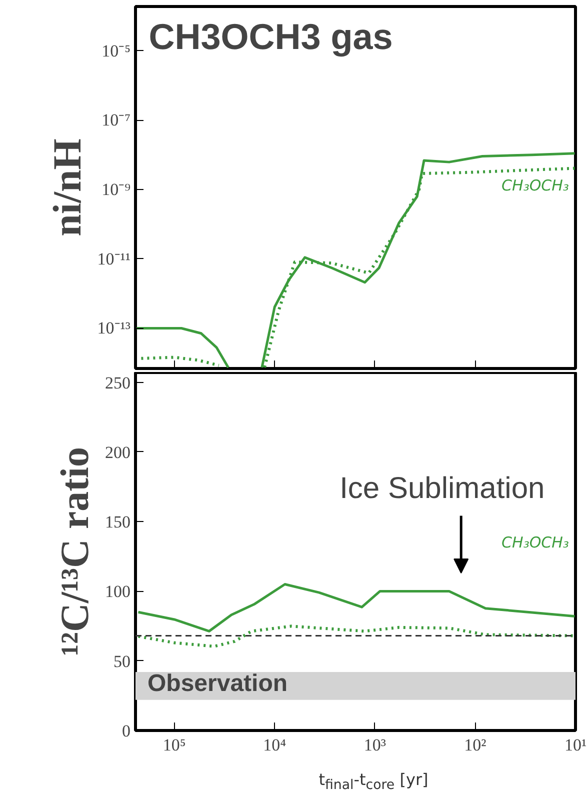  Describe the element at coordinates (475, 745) in the screenshot. I see `x-tick-label: 10²` at that location.